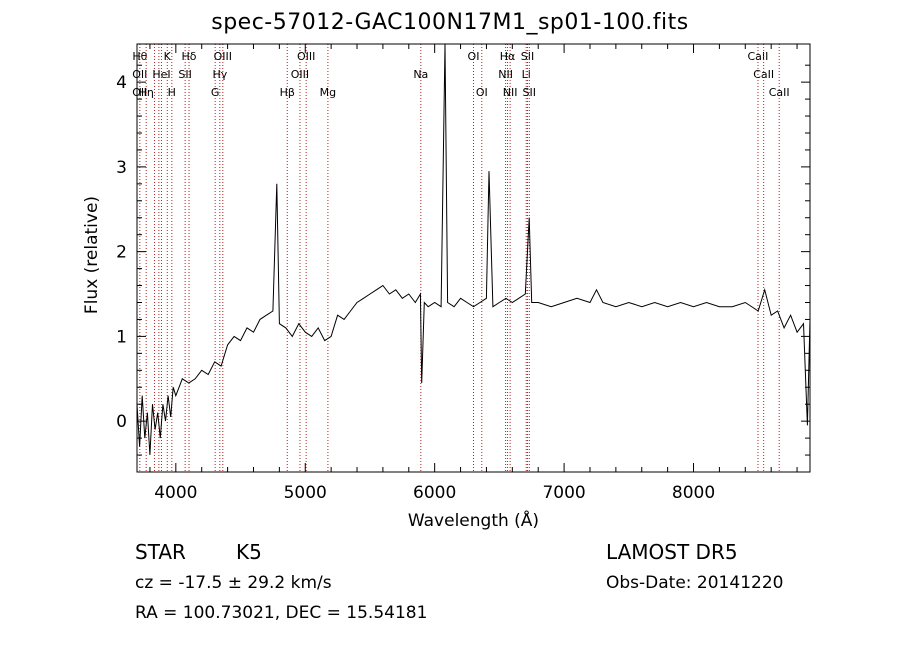 This screenshot has height=649, width=900. I want to click on observation-date: Obs-Date: 20141220, so click(695, 583).